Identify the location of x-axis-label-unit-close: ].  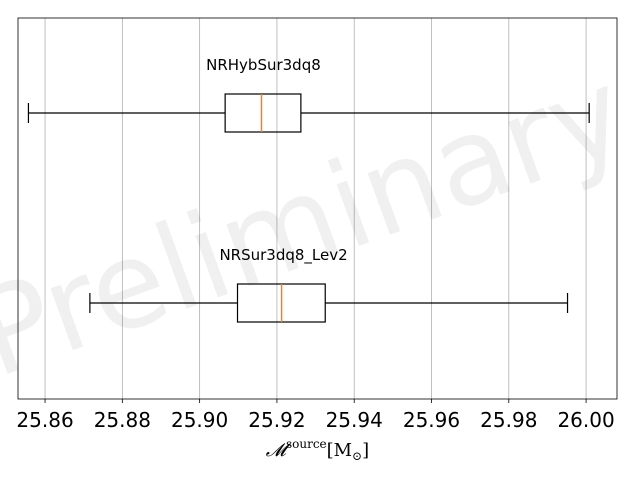
(365, 450).